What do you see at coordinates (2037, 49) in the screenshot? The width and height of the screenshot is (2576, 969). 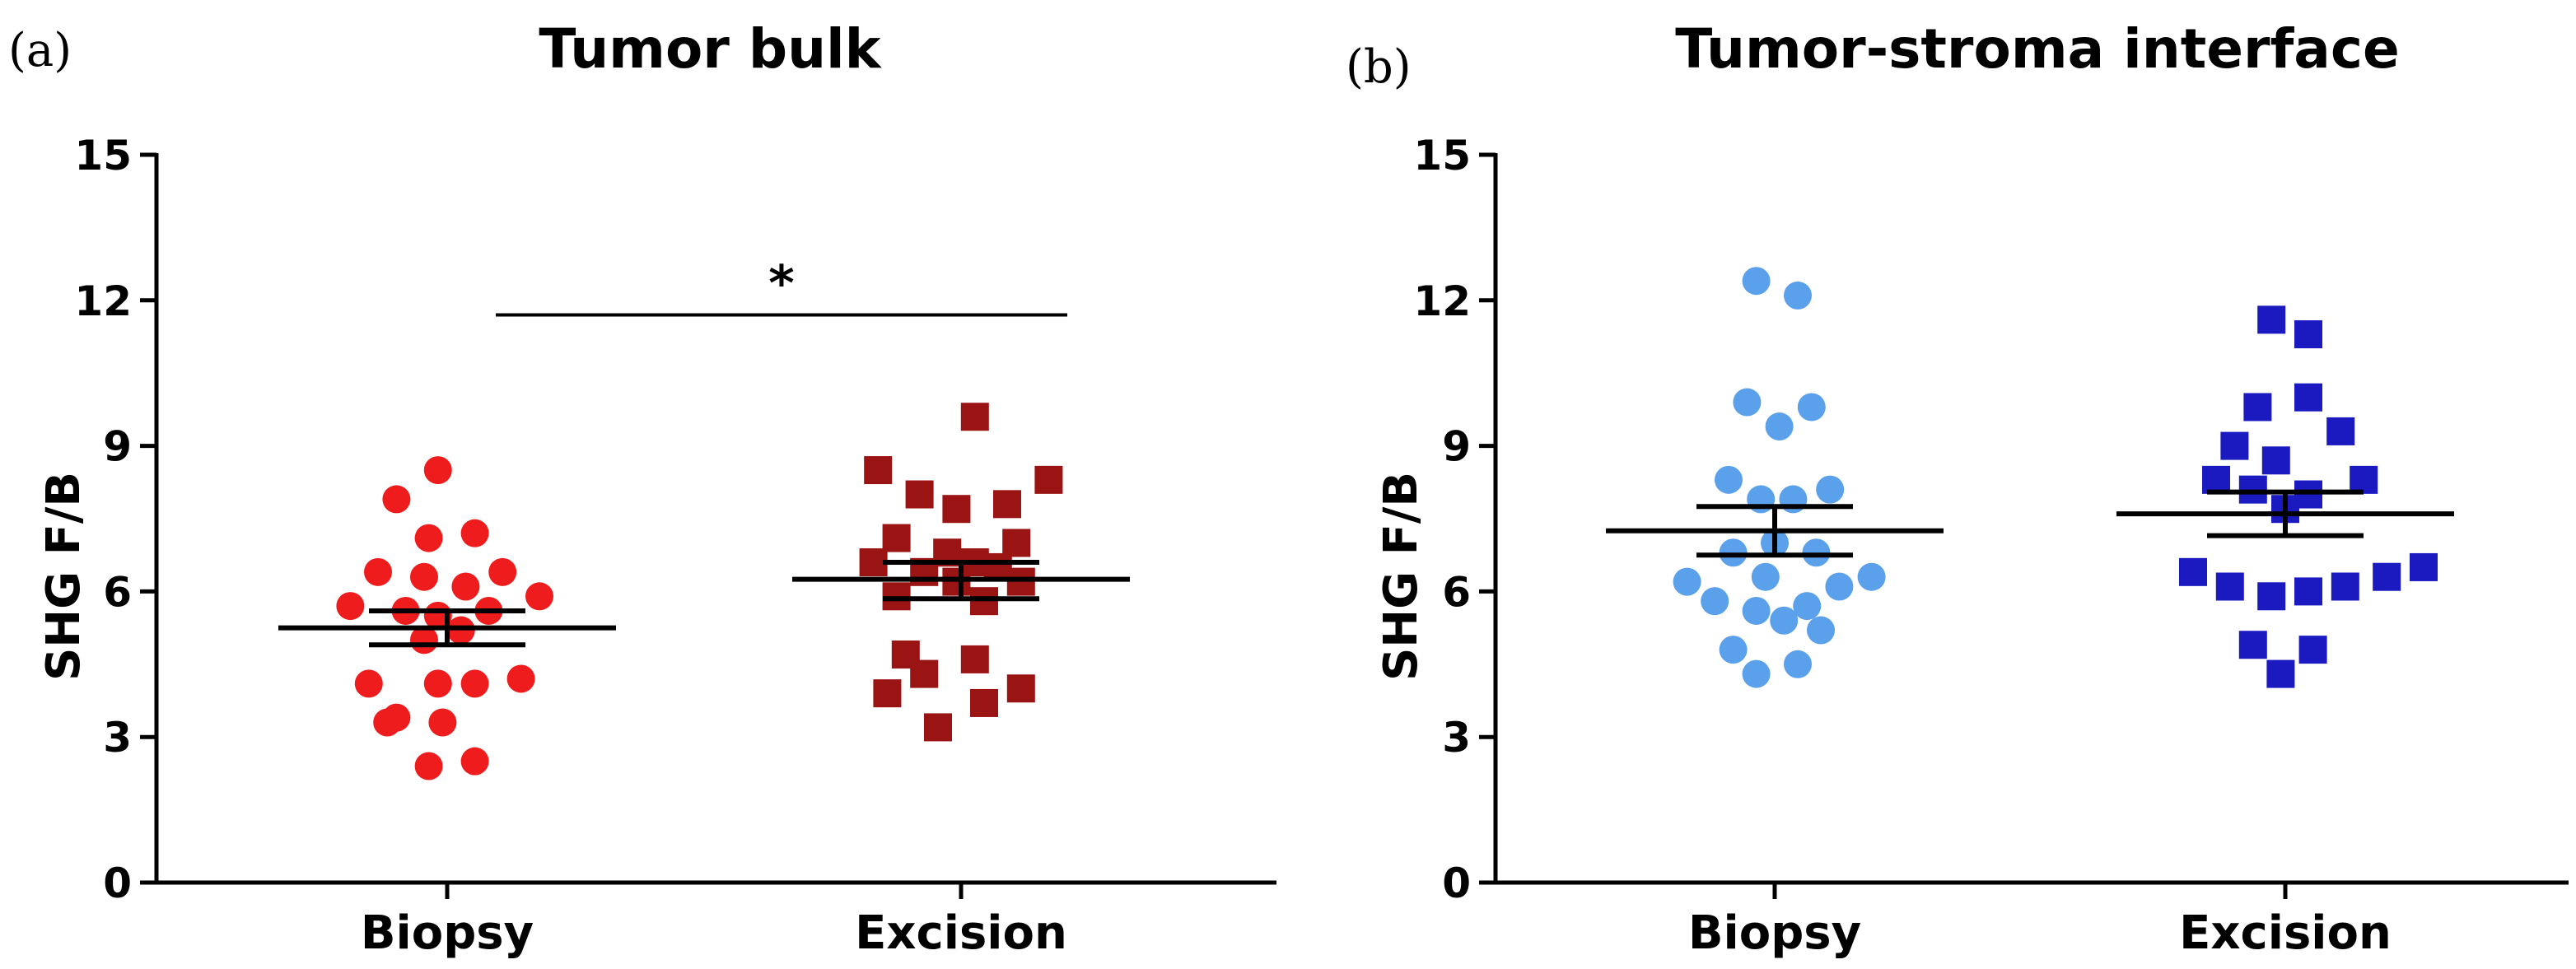 I see `chart-title: Tumor-stroma interface` at bounding box center [2037, 49].